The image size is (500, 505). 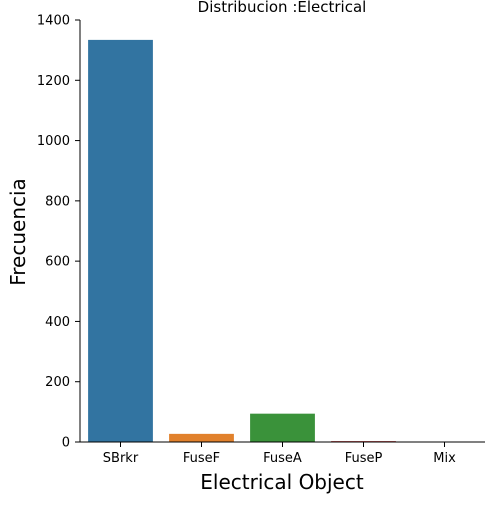 I want to click on y-tick-label: 800, so click(x=57, y=201).